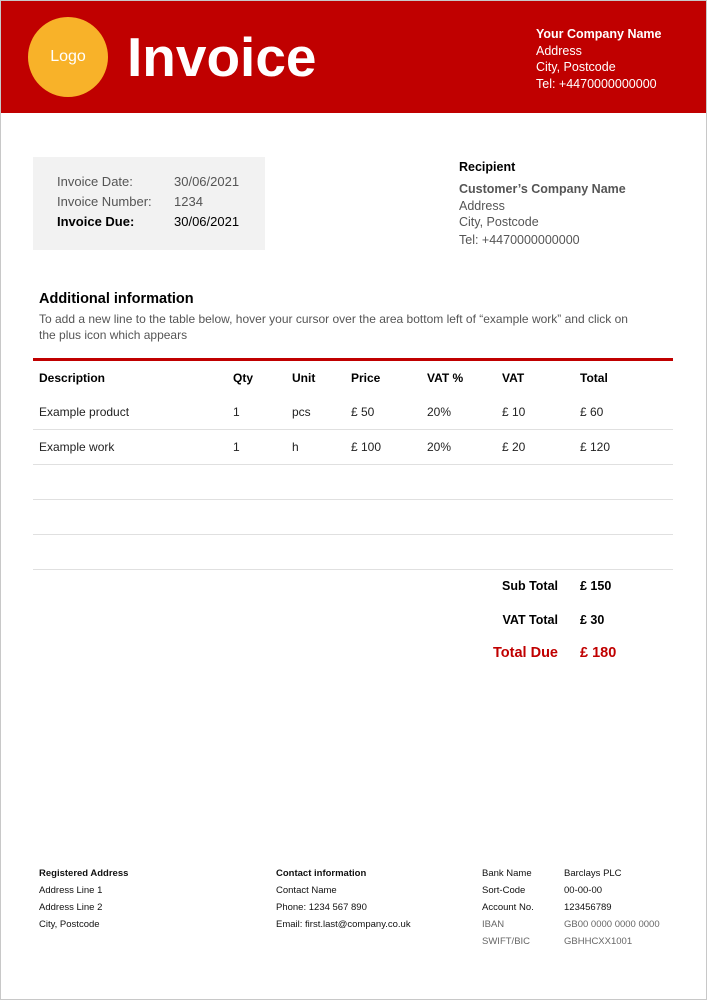 The image size is (707, 1000). Describe the element at coordinates (445, 378) in the screenshot. I see `column-header: VAT %` at that location.